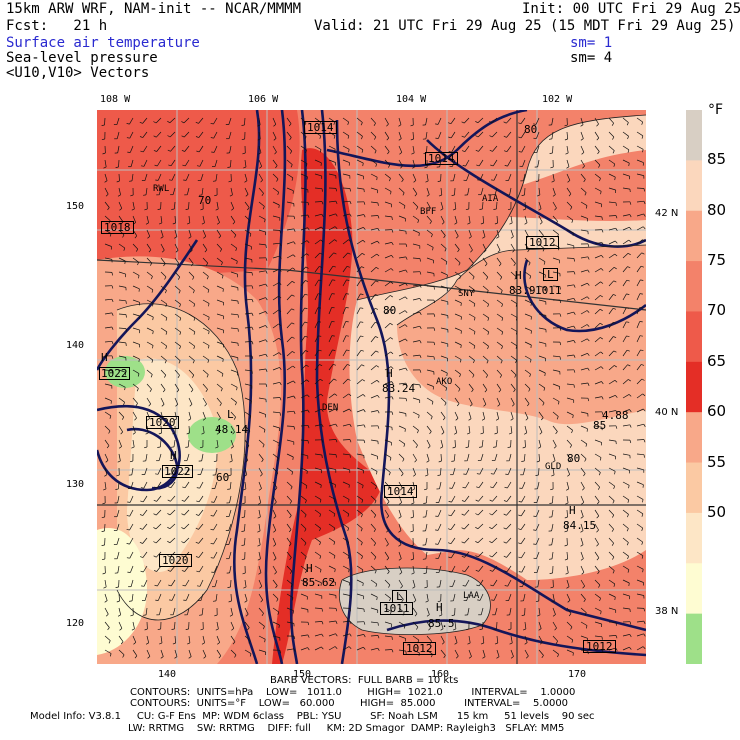  Describe the element at coordinates (364, 680) in the screenshot. I see `barb-info: BARB VECTORS: FULL BARB = 10 kts` at that location.